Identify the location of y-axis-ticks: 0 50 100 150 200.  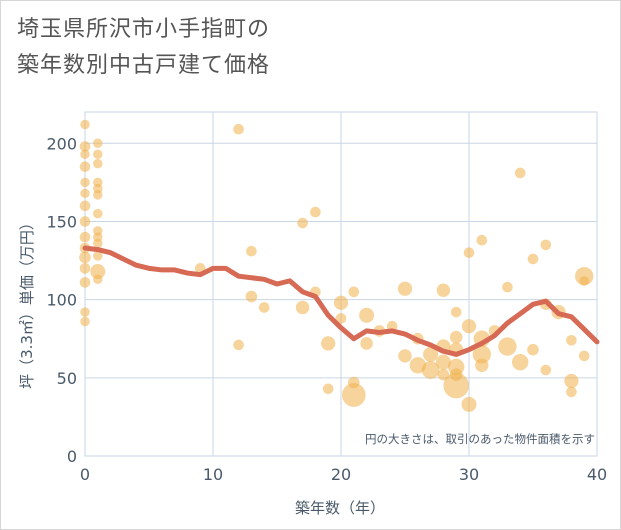
(61, 300).